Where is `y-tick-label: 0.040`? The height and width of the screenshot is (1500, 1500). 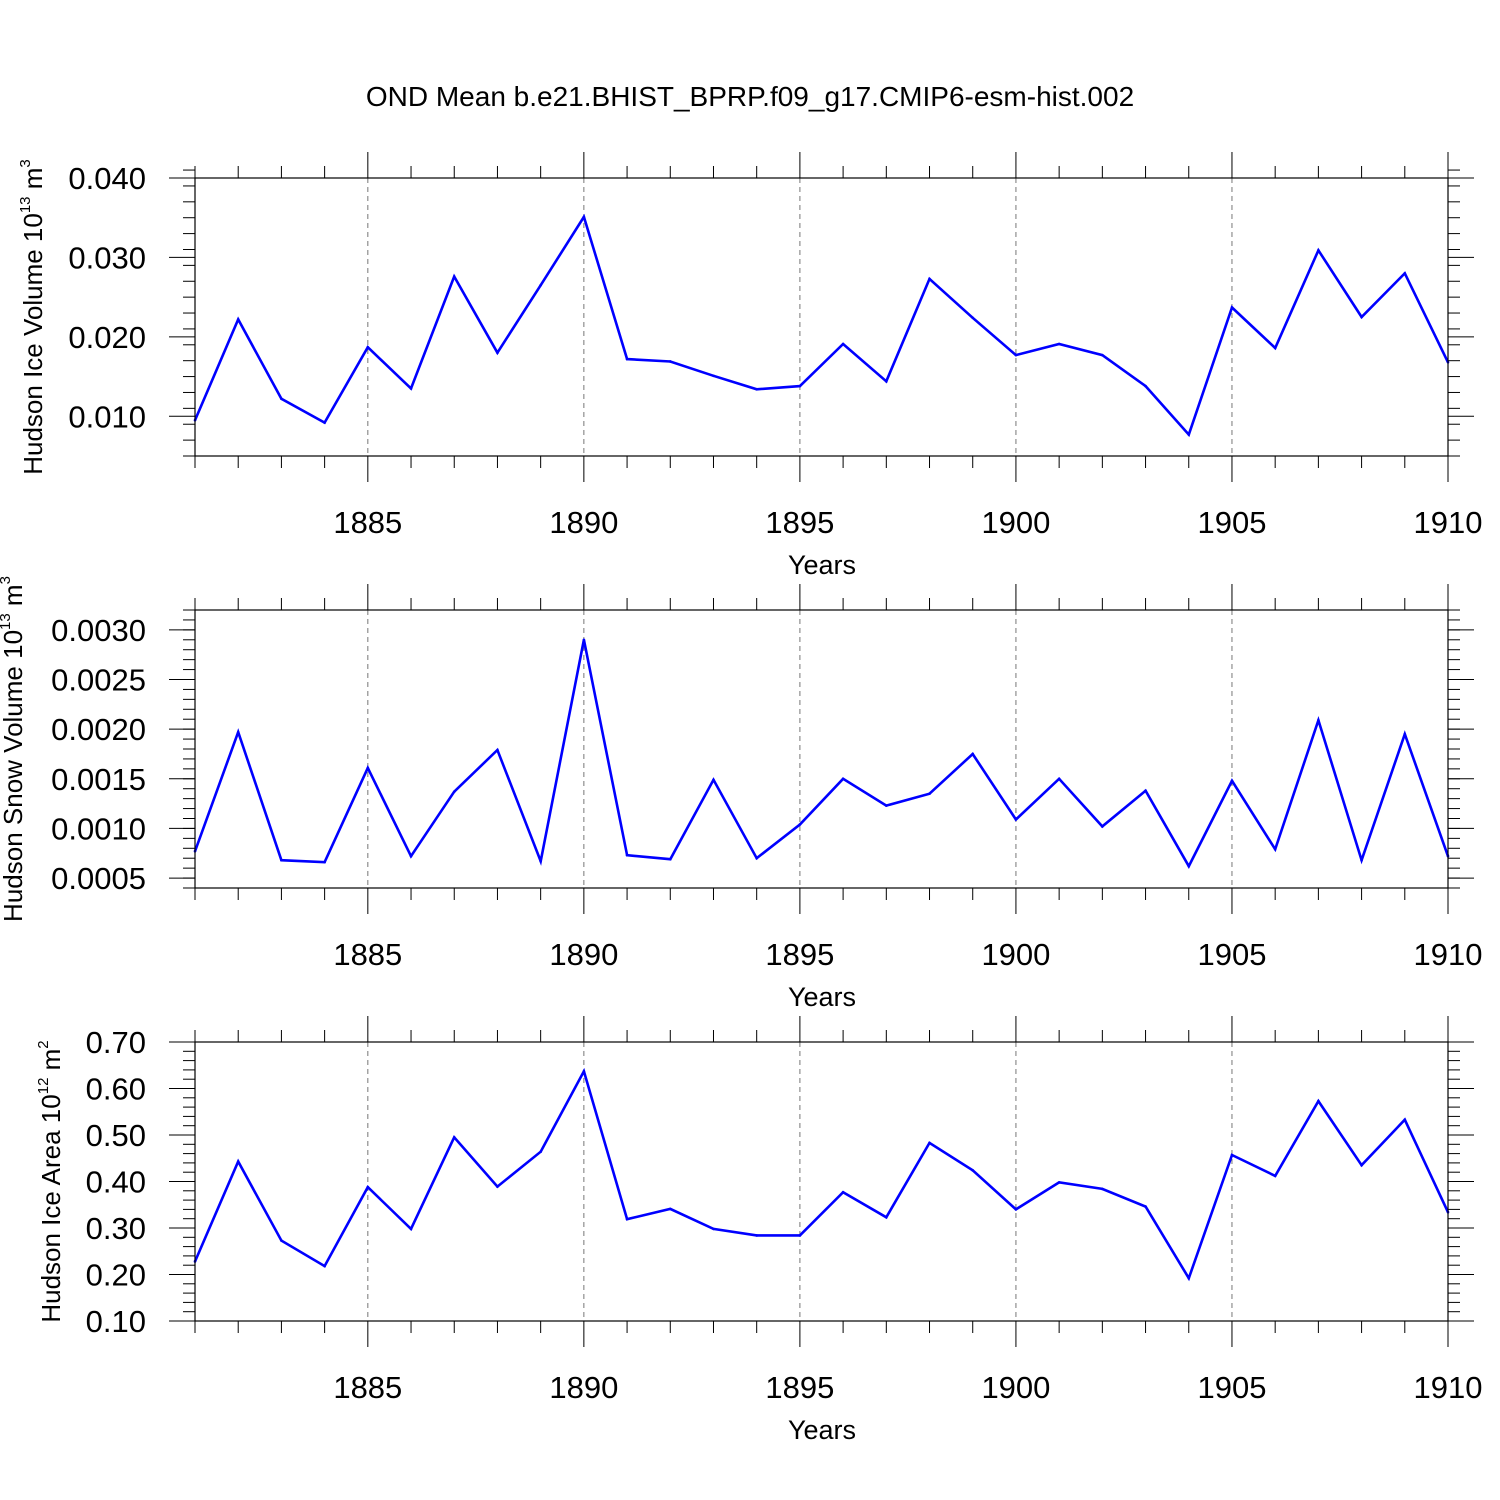 y-tick-label: 0.040 is located at coordinates (107, 178).